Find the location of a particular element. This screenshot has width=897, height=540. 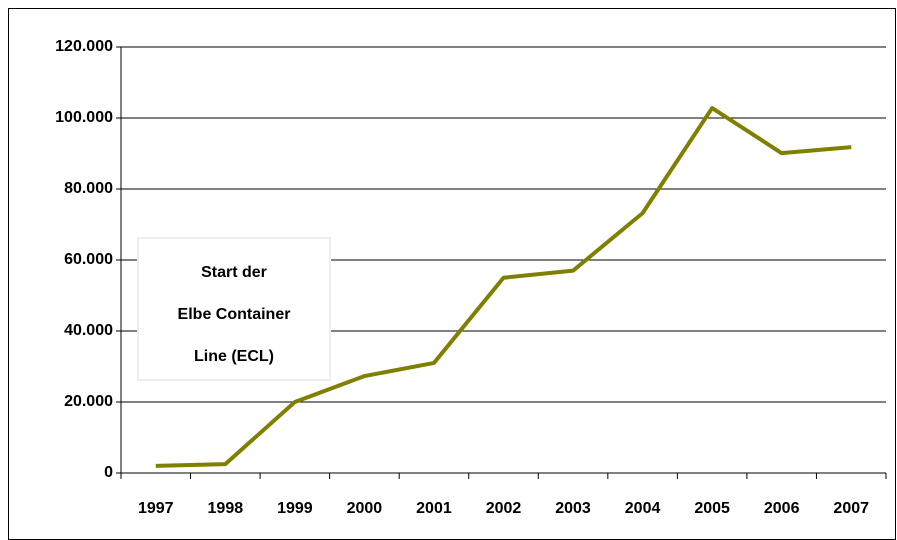

x-tick-label: 2005 is located at coordinates (712, 508).